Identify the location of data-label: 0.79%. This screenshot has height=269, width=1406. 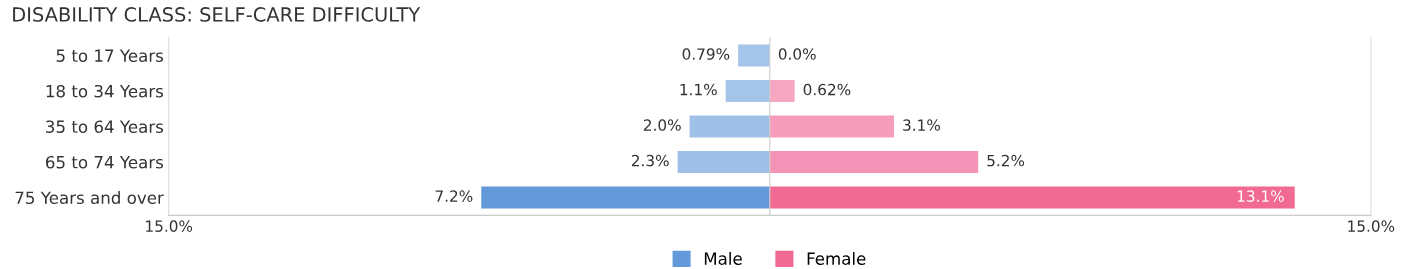
(706, 54).